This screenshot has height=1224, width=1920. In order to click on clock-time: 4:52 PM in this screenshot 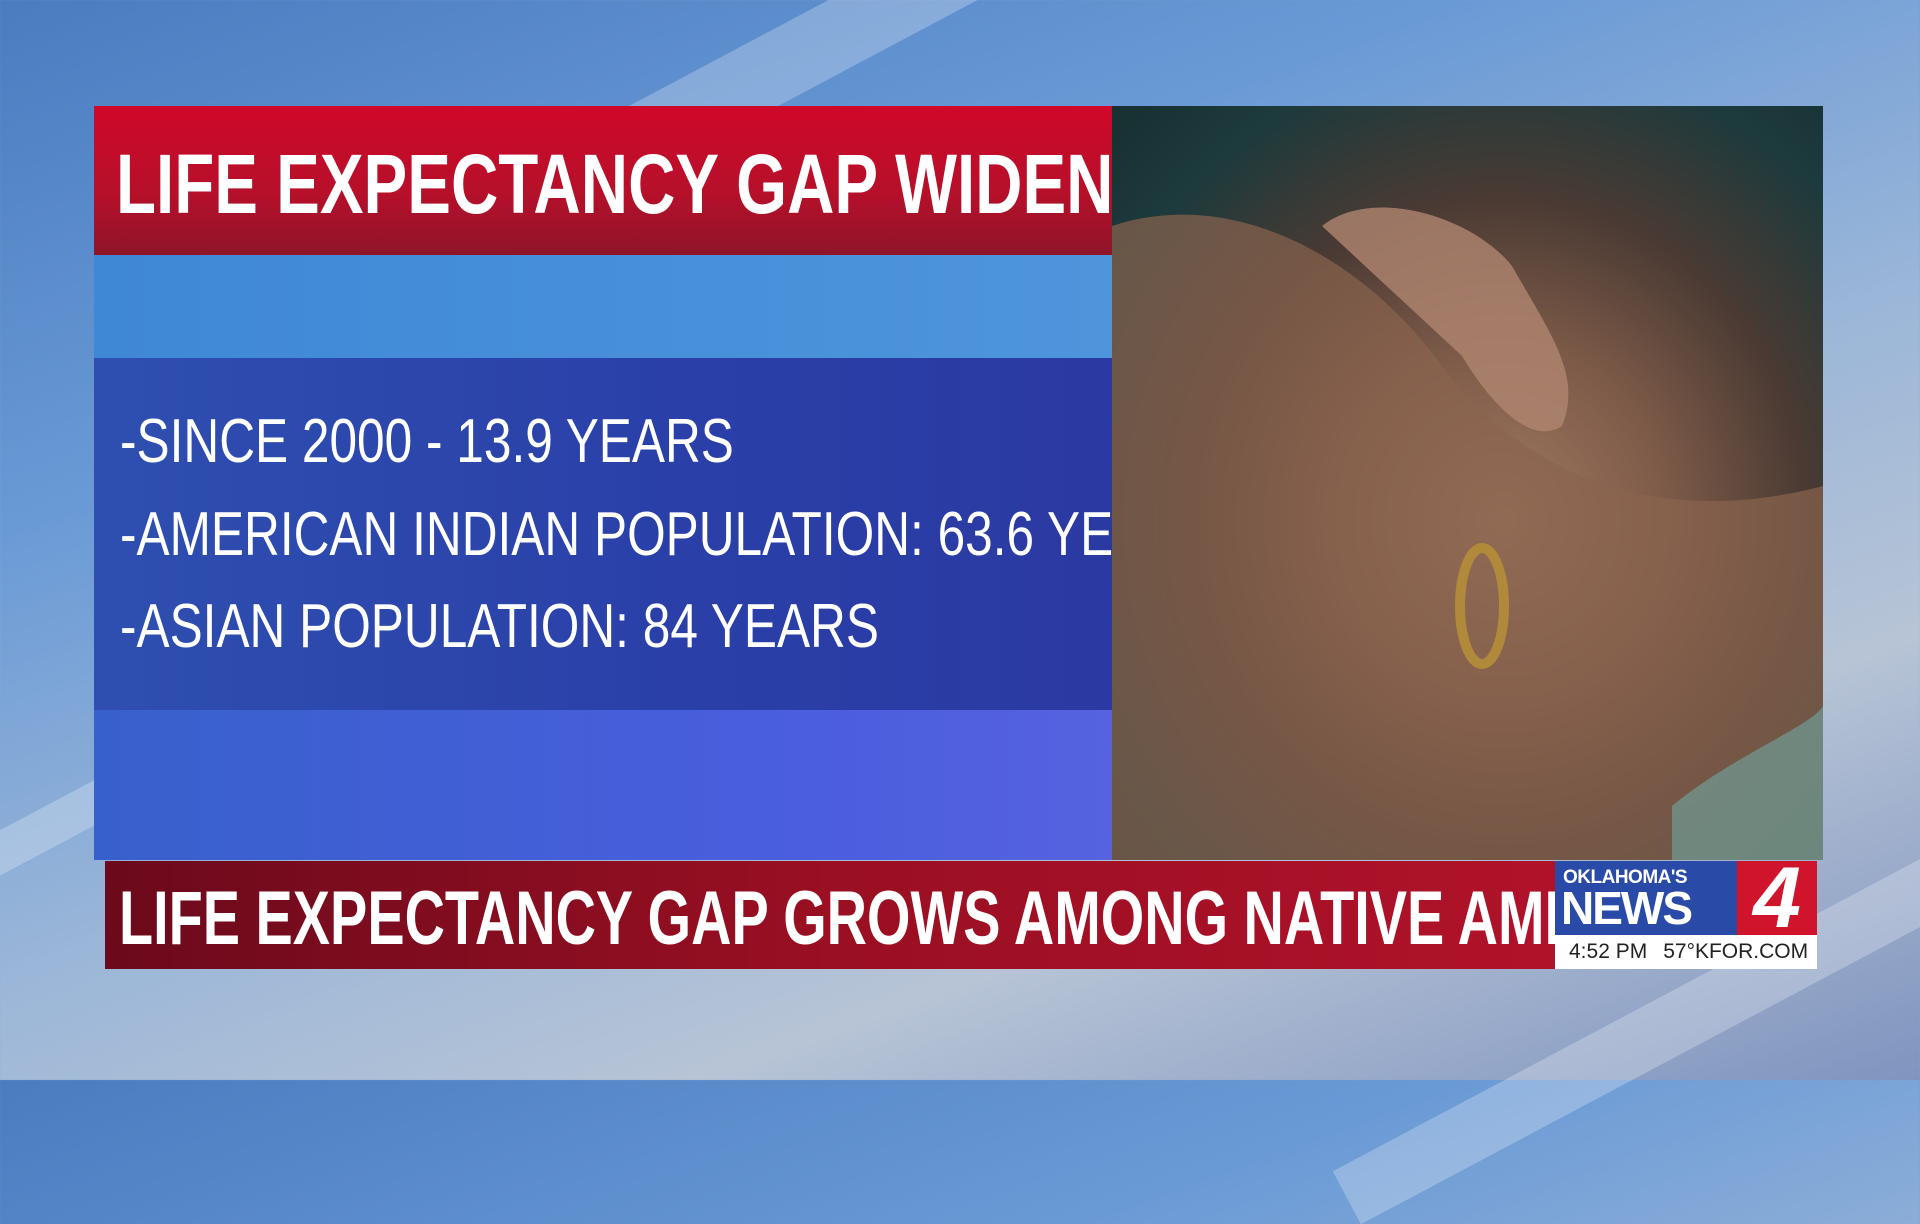, I will do `click(1608, 951)`.